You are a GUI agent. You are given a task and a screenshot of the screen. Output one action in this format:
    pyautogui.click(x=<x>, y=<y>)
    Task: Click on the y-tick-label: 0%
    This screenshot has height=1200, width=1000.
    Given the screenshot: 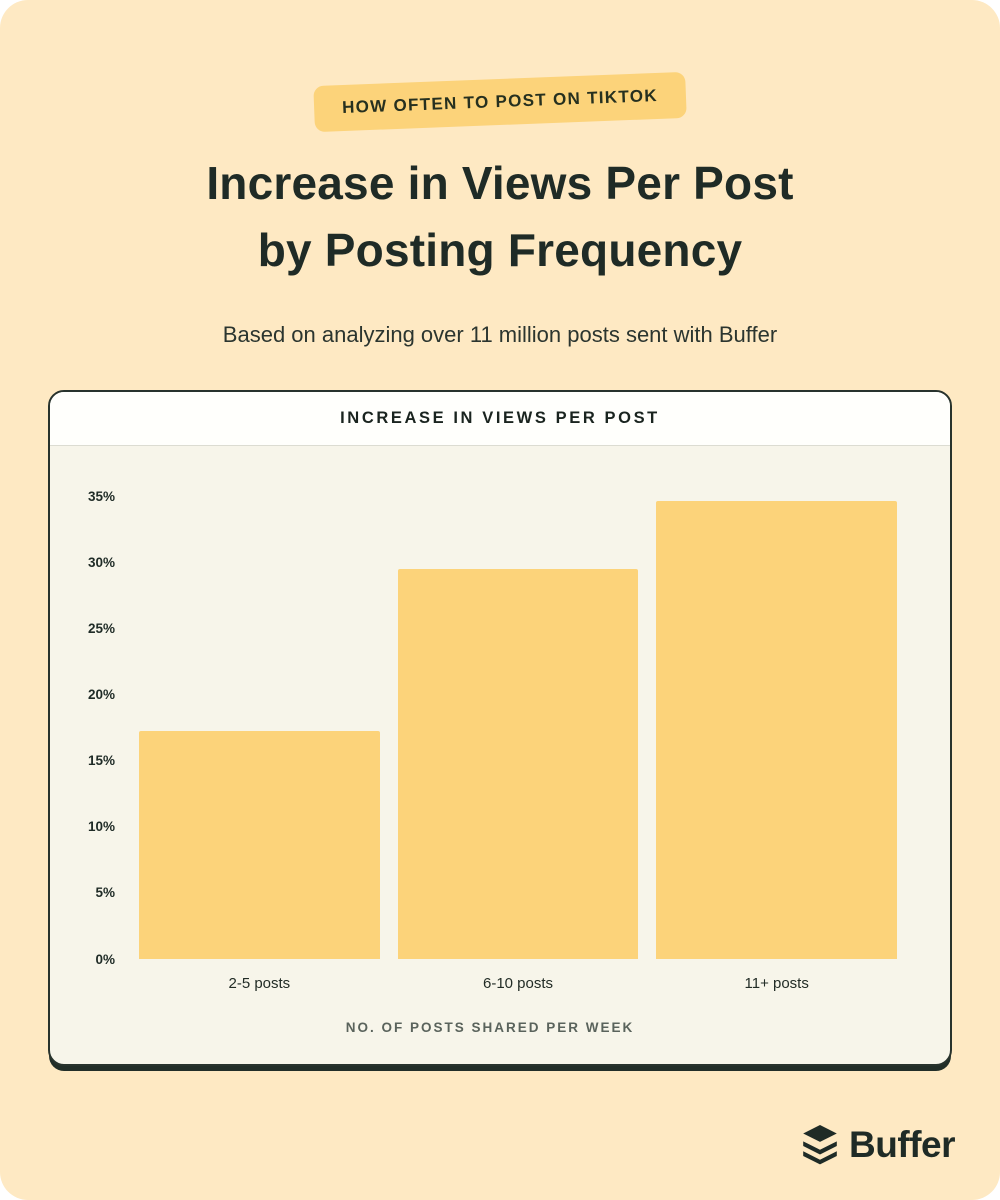 What is the action you would take?
    pyautogui.click(x=105, y=959)
    